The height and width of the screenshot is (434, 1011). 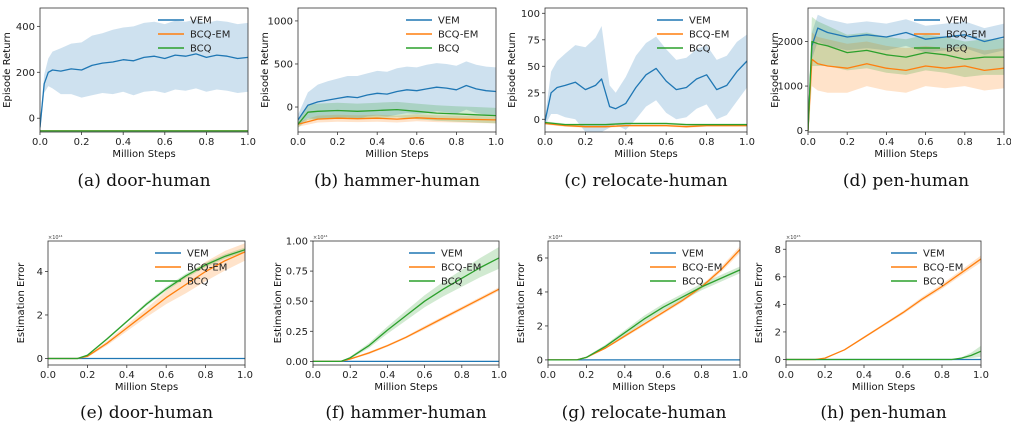 I want to click on subfigure-caption: (d) pen-human, so click(x=906, y=181).